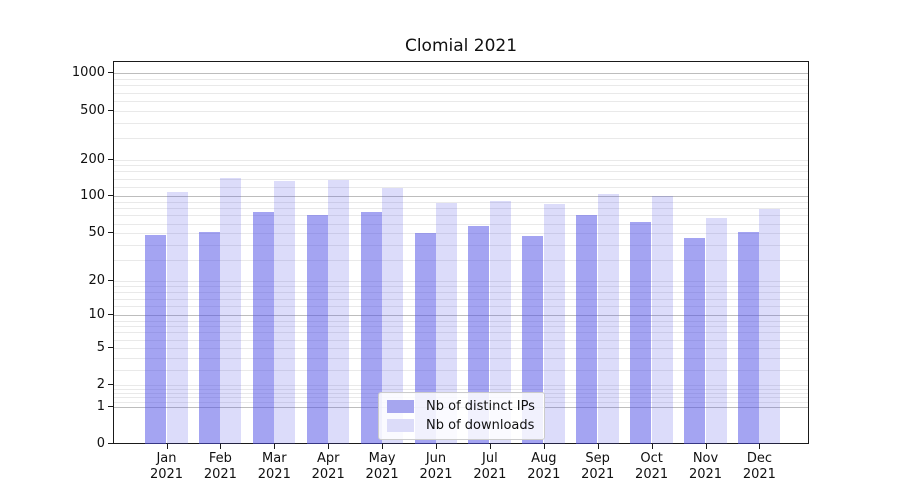  What do you see at coordinates (96, 233) in the screenshot?
I see `y-tick-label: 50` at bounding box center [96, 233].